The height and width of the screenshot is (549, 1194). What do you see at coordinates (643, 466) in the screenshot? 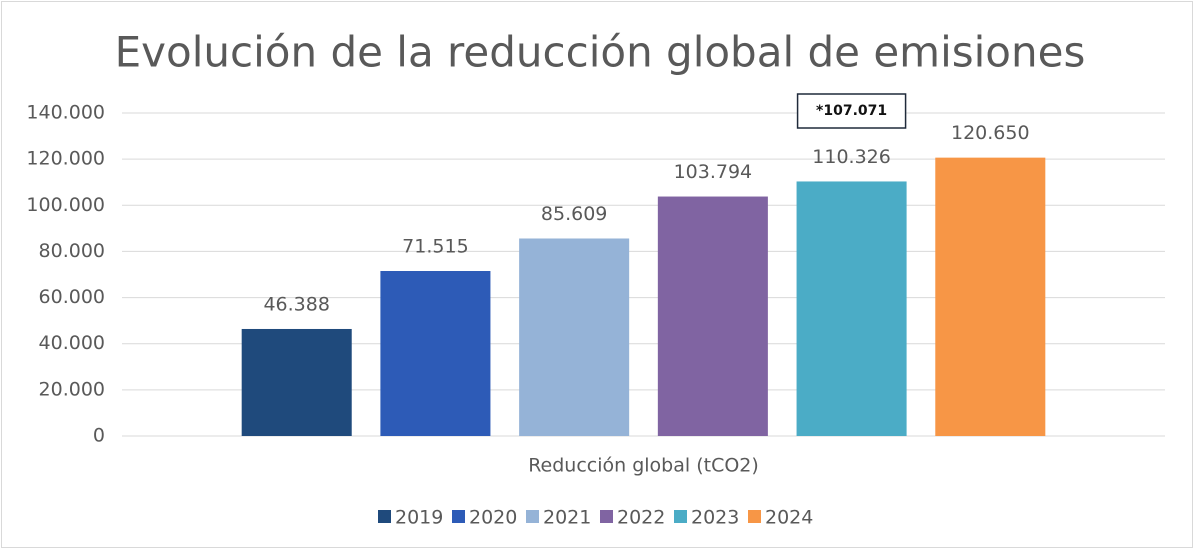
I see `x-category-label: Reducción global (tCO2)` at bounding box center [643, 466].